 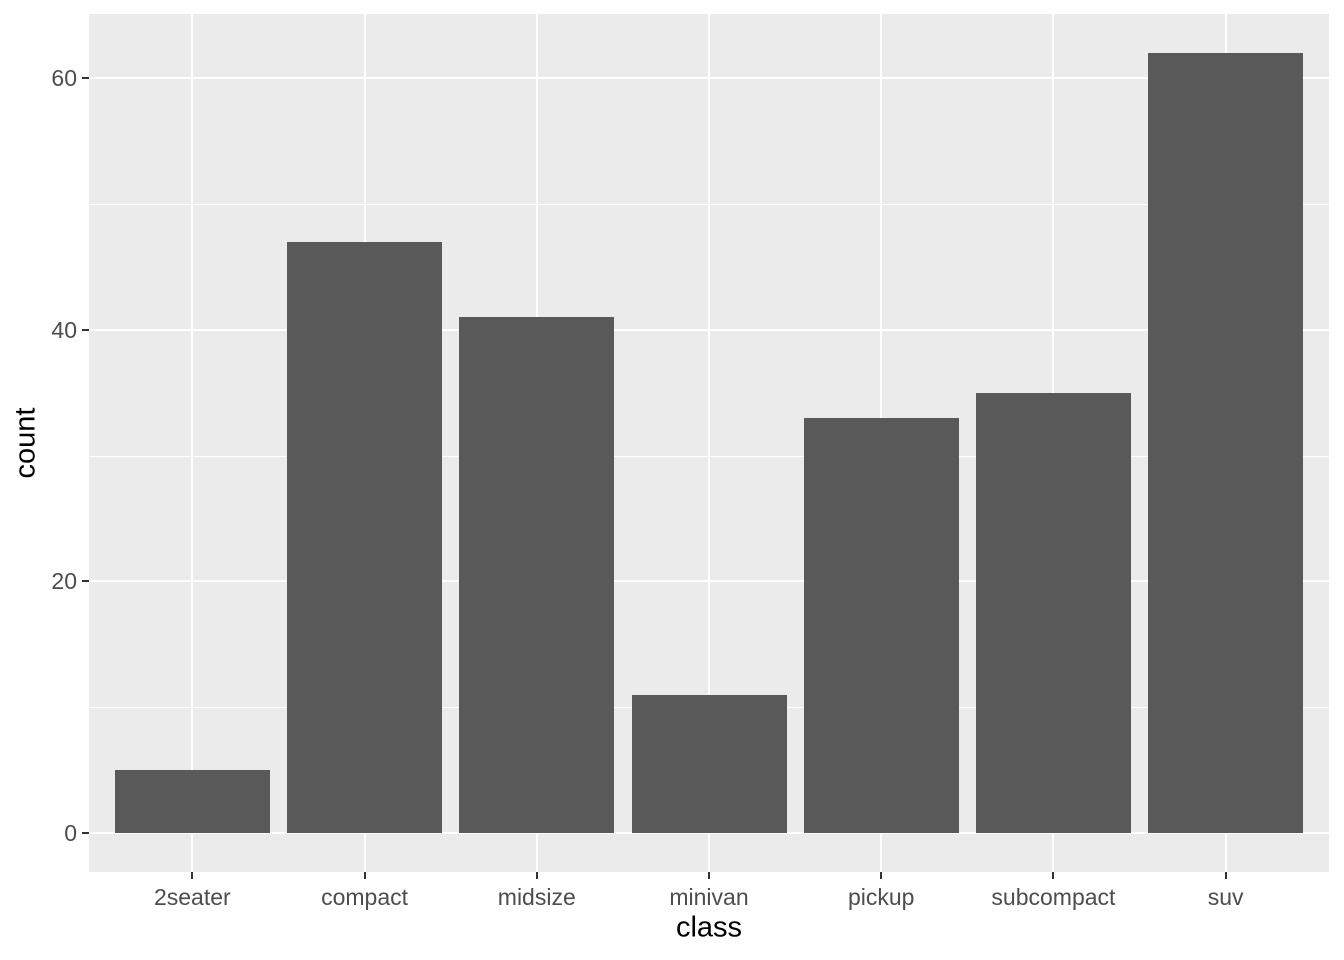 What do you see at coordinates (536, 897) in the screenshot?
I see `x-tick-label: midsize` at bounding box center [536, 897].